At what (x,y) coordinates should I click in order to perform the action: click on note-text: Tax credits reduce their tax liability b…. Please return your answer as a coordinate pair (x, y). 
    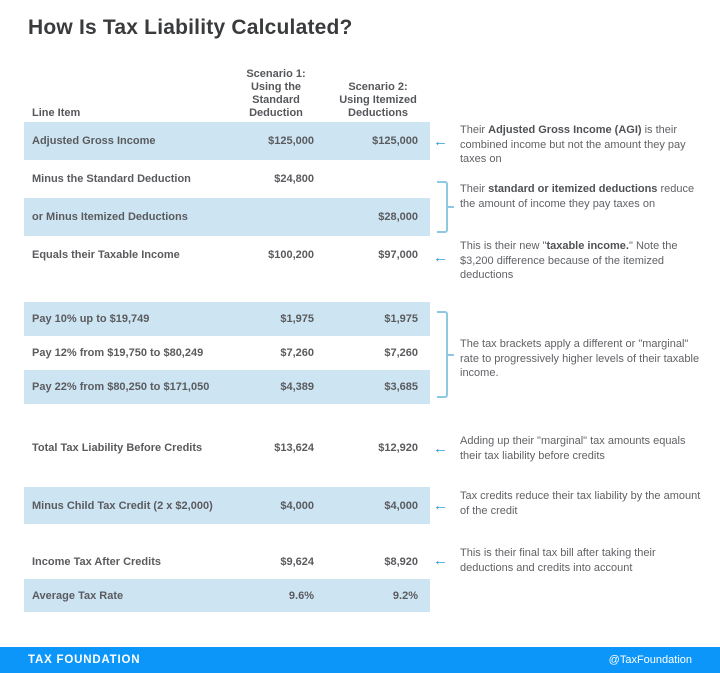
    Looking at the image, I should click on (580, 503).